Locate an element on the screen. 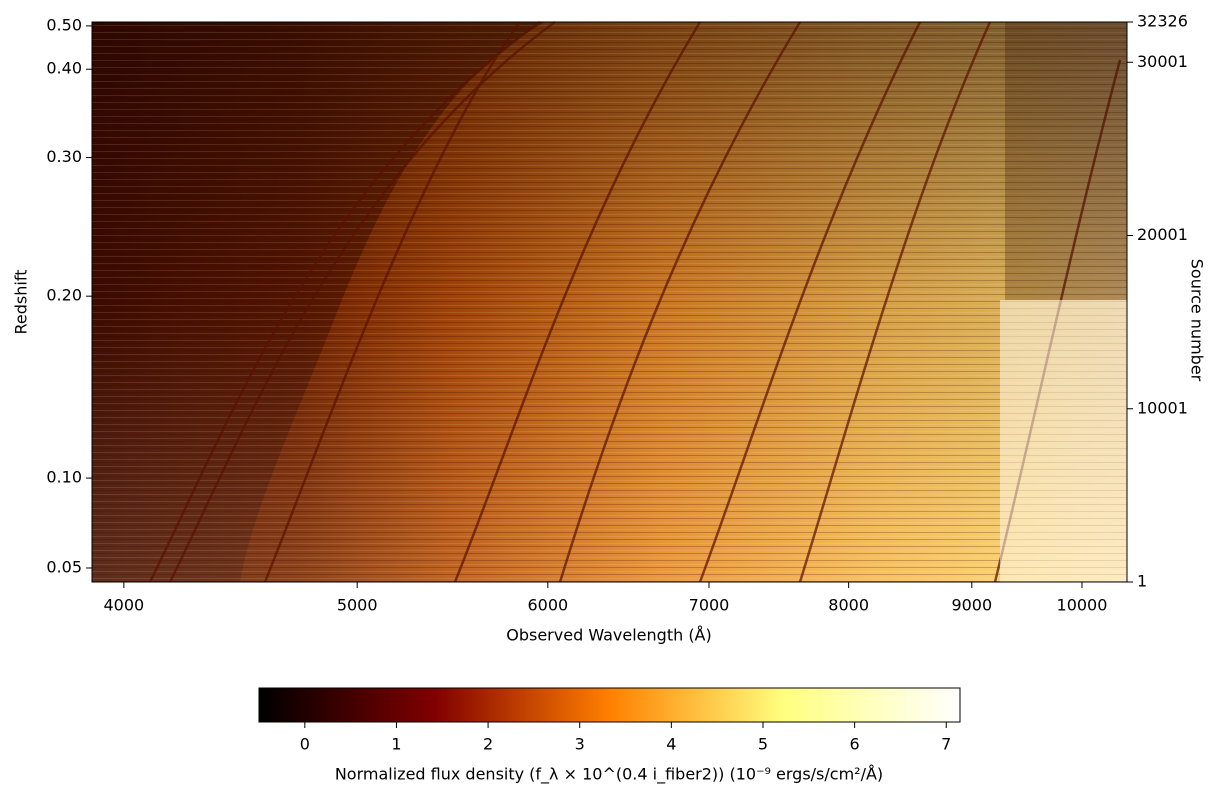 The height and width of the screenshot is (785, 1211). colorbar-tick-label: 2 is located at coordinates (488, 744).